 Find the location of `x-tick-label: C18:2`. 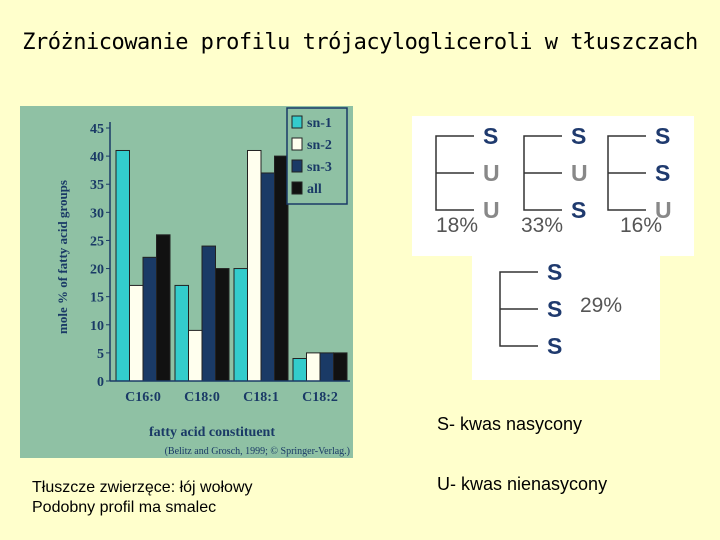

x-tick-label: C18:2 is located at coordinates (320, 397).